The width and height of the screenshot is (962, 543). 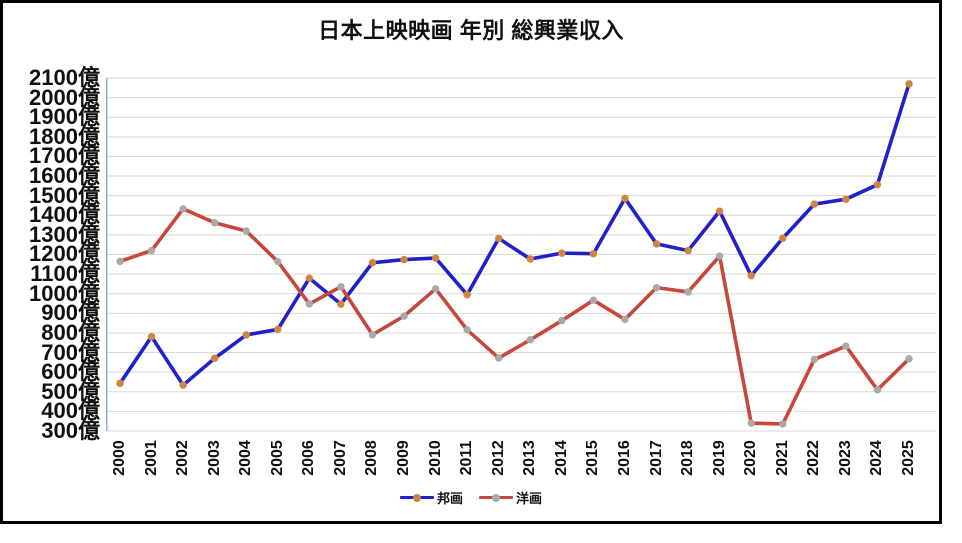 What do you see at coordinates (404, 458) in the screenshot?
I see `x-tick-label: 2009` at bounding box center [404, 458].